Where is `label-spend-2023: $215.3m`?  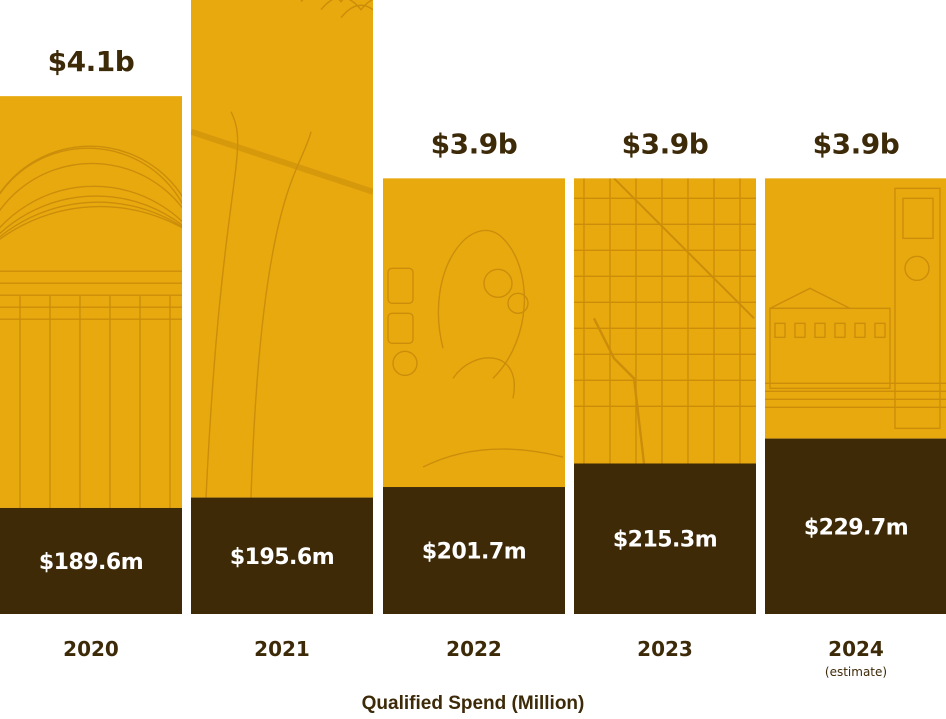 label-spend-2023: $215.3m is located at coordinates (665, 540).